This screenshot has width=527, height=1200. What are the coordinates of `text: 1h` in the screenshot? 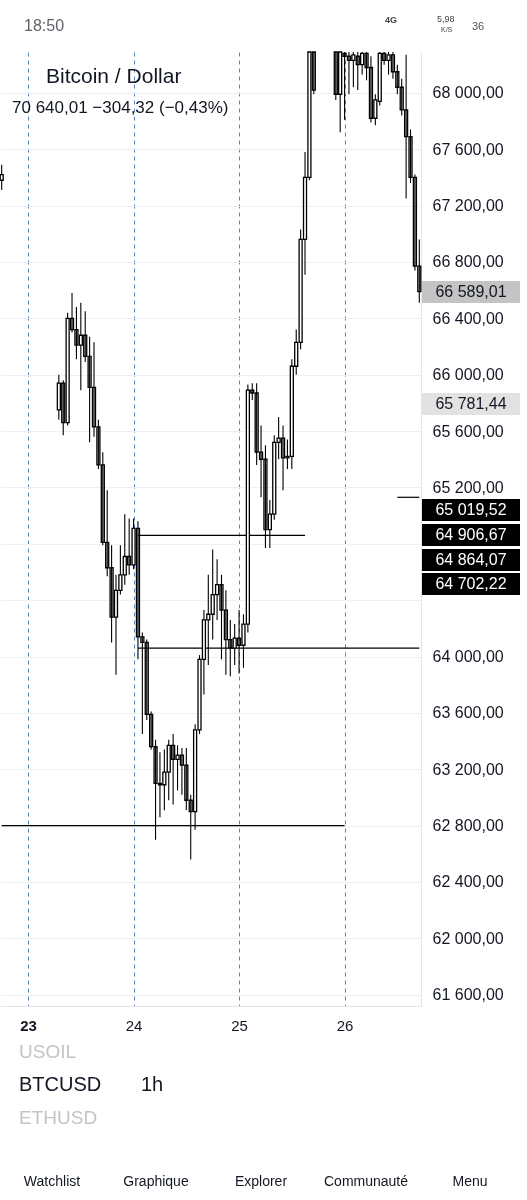 It's located at (152, 1084).